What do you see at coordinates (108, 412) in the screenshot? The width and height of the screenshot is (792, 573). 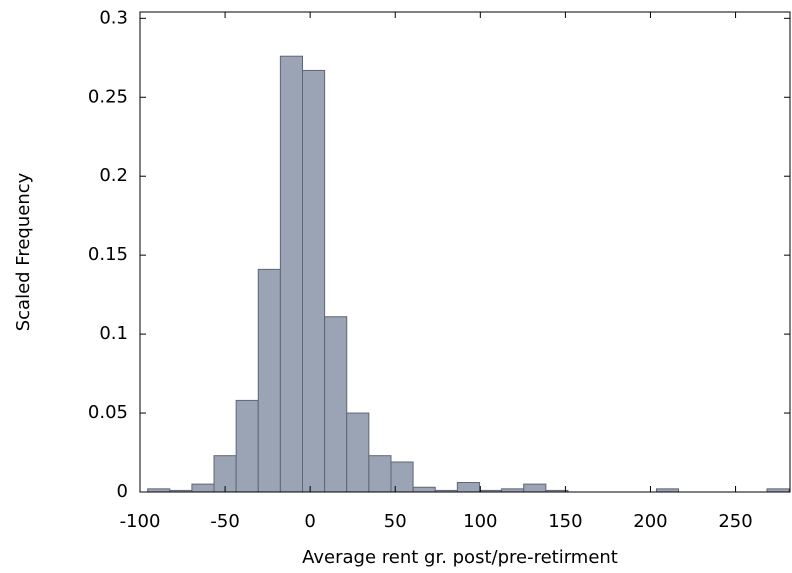 I see `y-tick-label: 0.05` at bounding box center [108, 412].